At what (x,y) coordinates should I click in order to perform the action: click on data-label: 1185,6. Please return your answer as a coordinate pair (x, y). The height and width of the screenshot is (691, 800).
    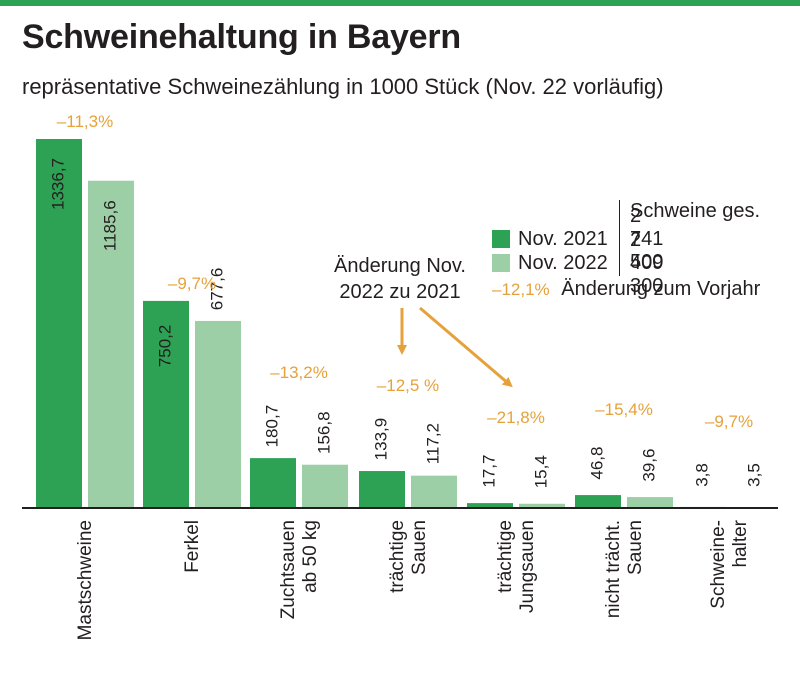
    Looking at the image, I should click on (109, 225).